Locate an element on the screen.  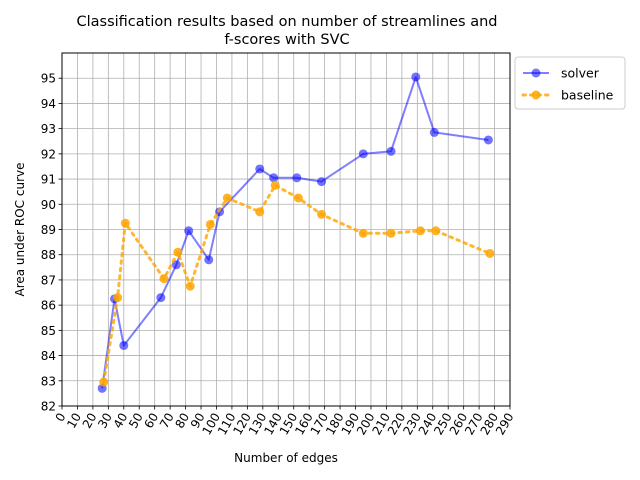
legend-item-baseline: baseline is located at coordinates (567, 95).